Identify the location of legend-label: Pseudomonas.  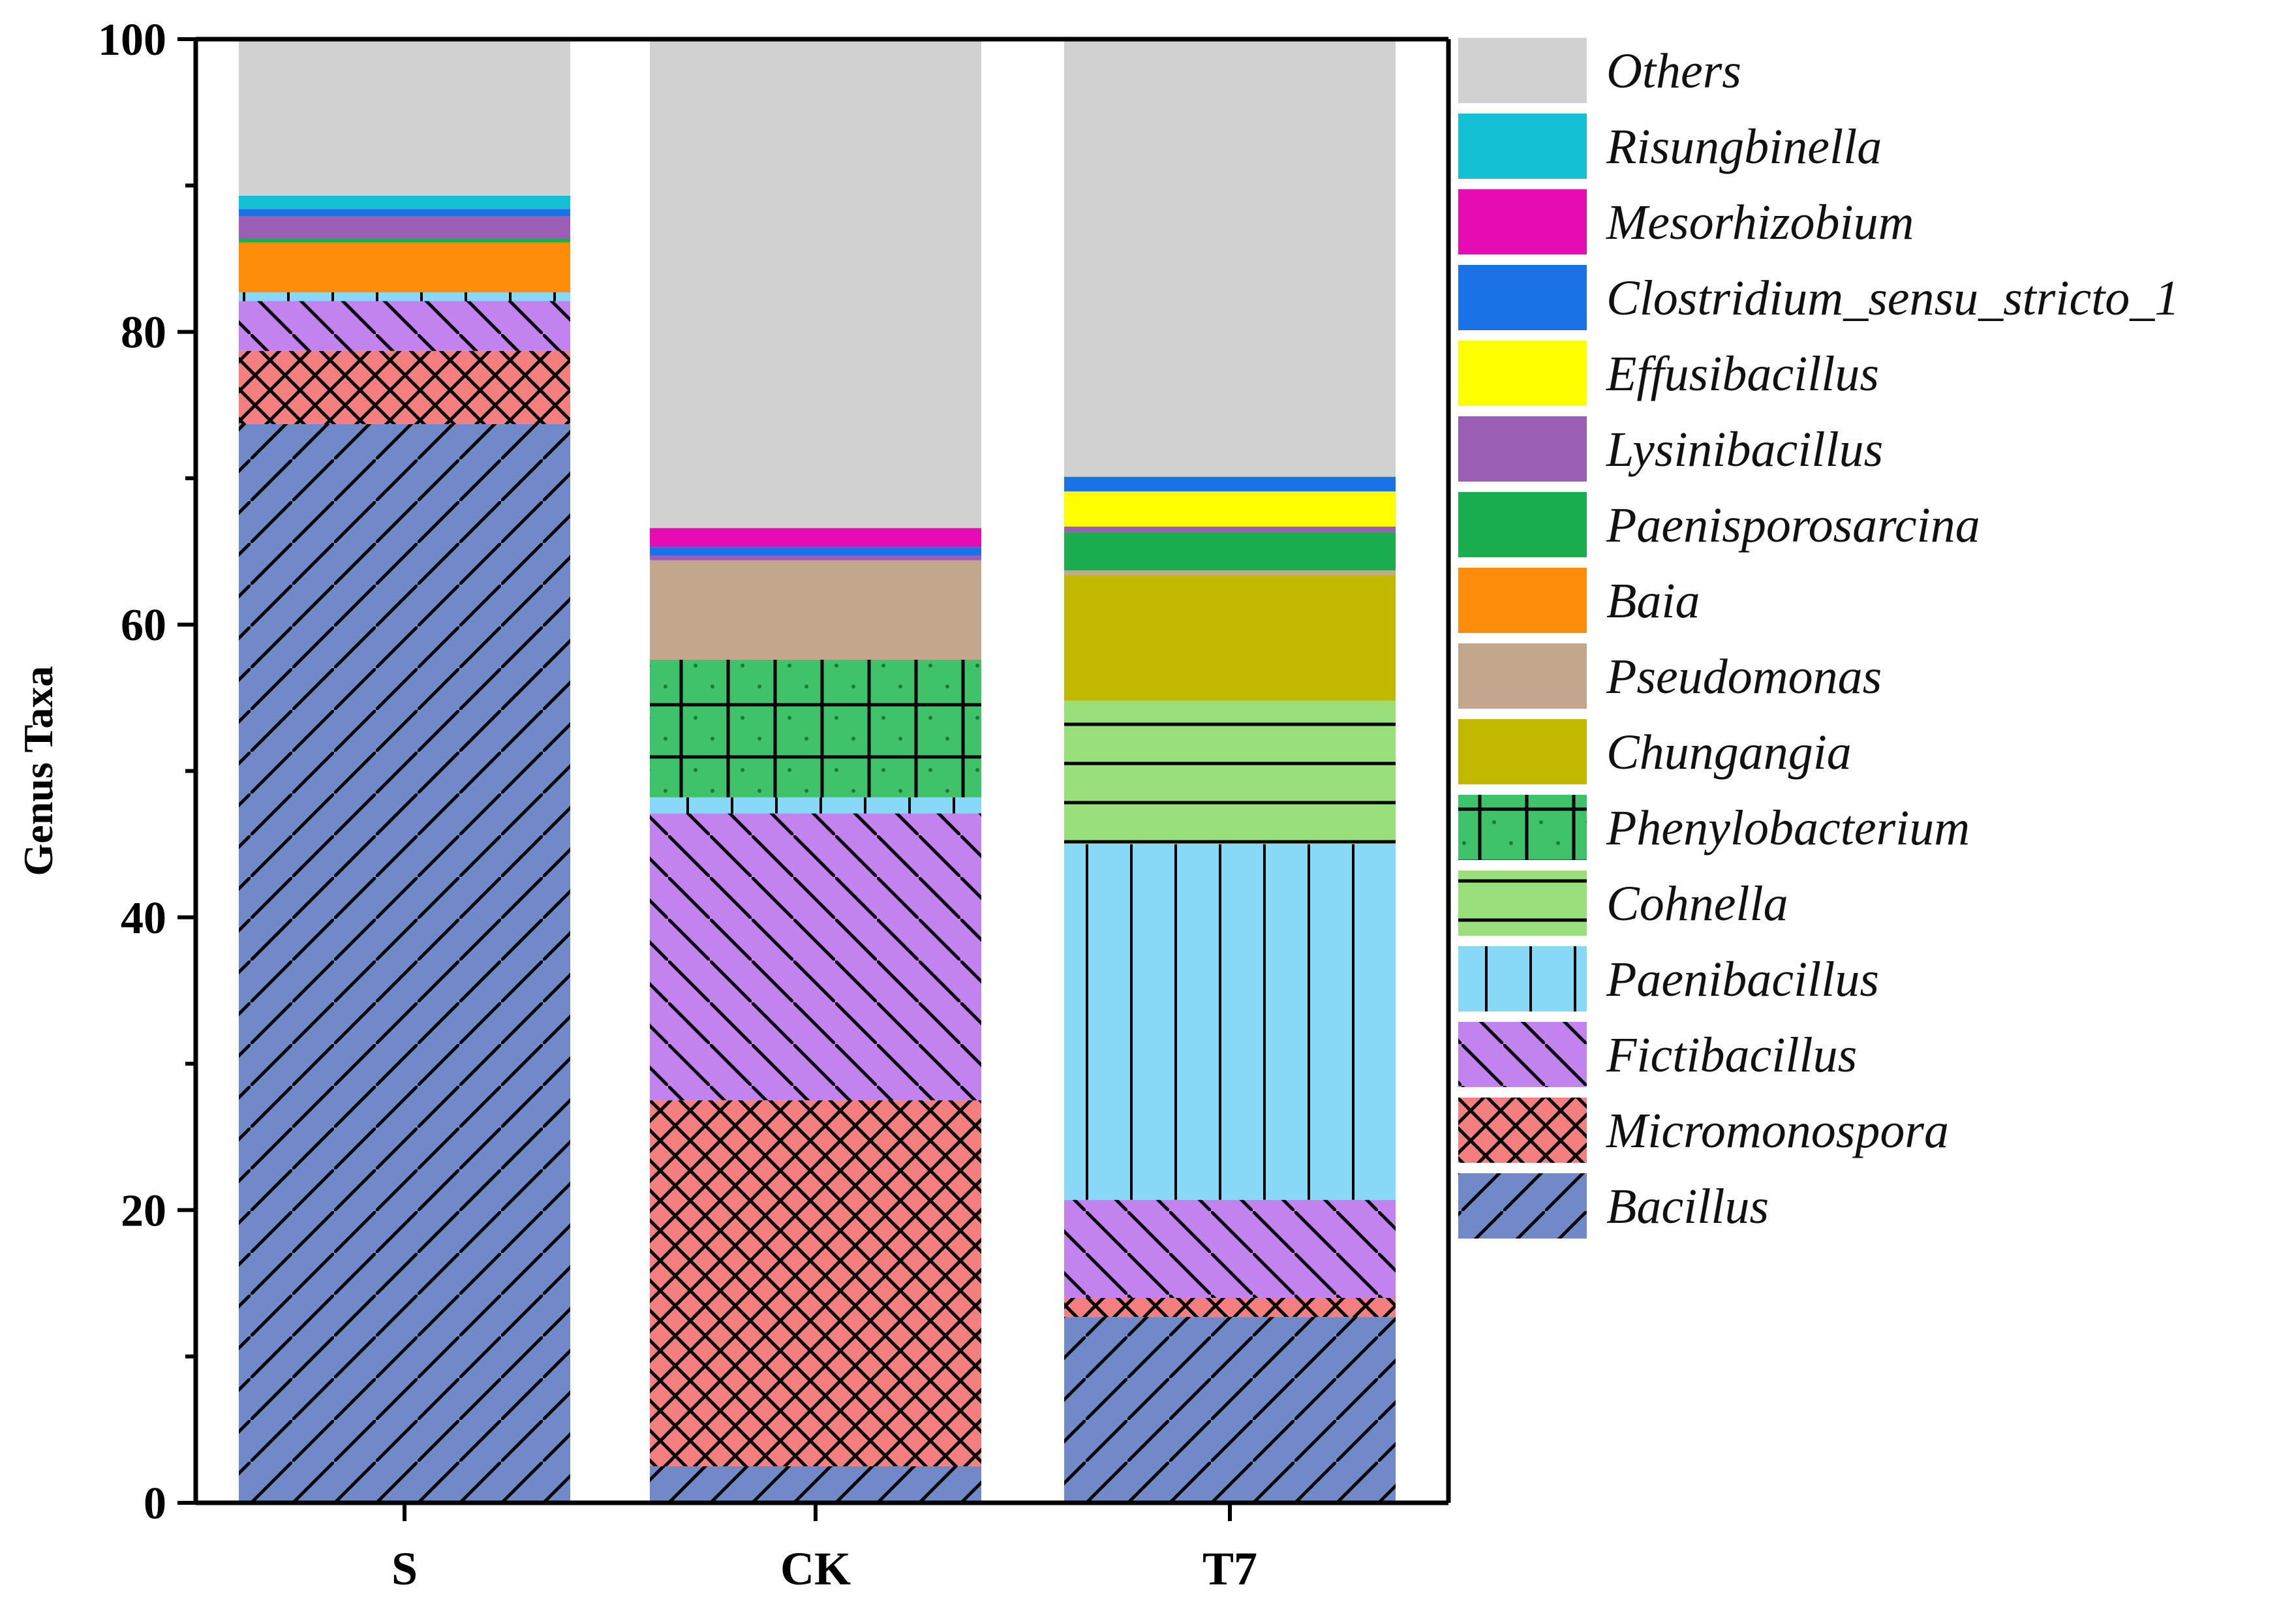
(1744, 676).